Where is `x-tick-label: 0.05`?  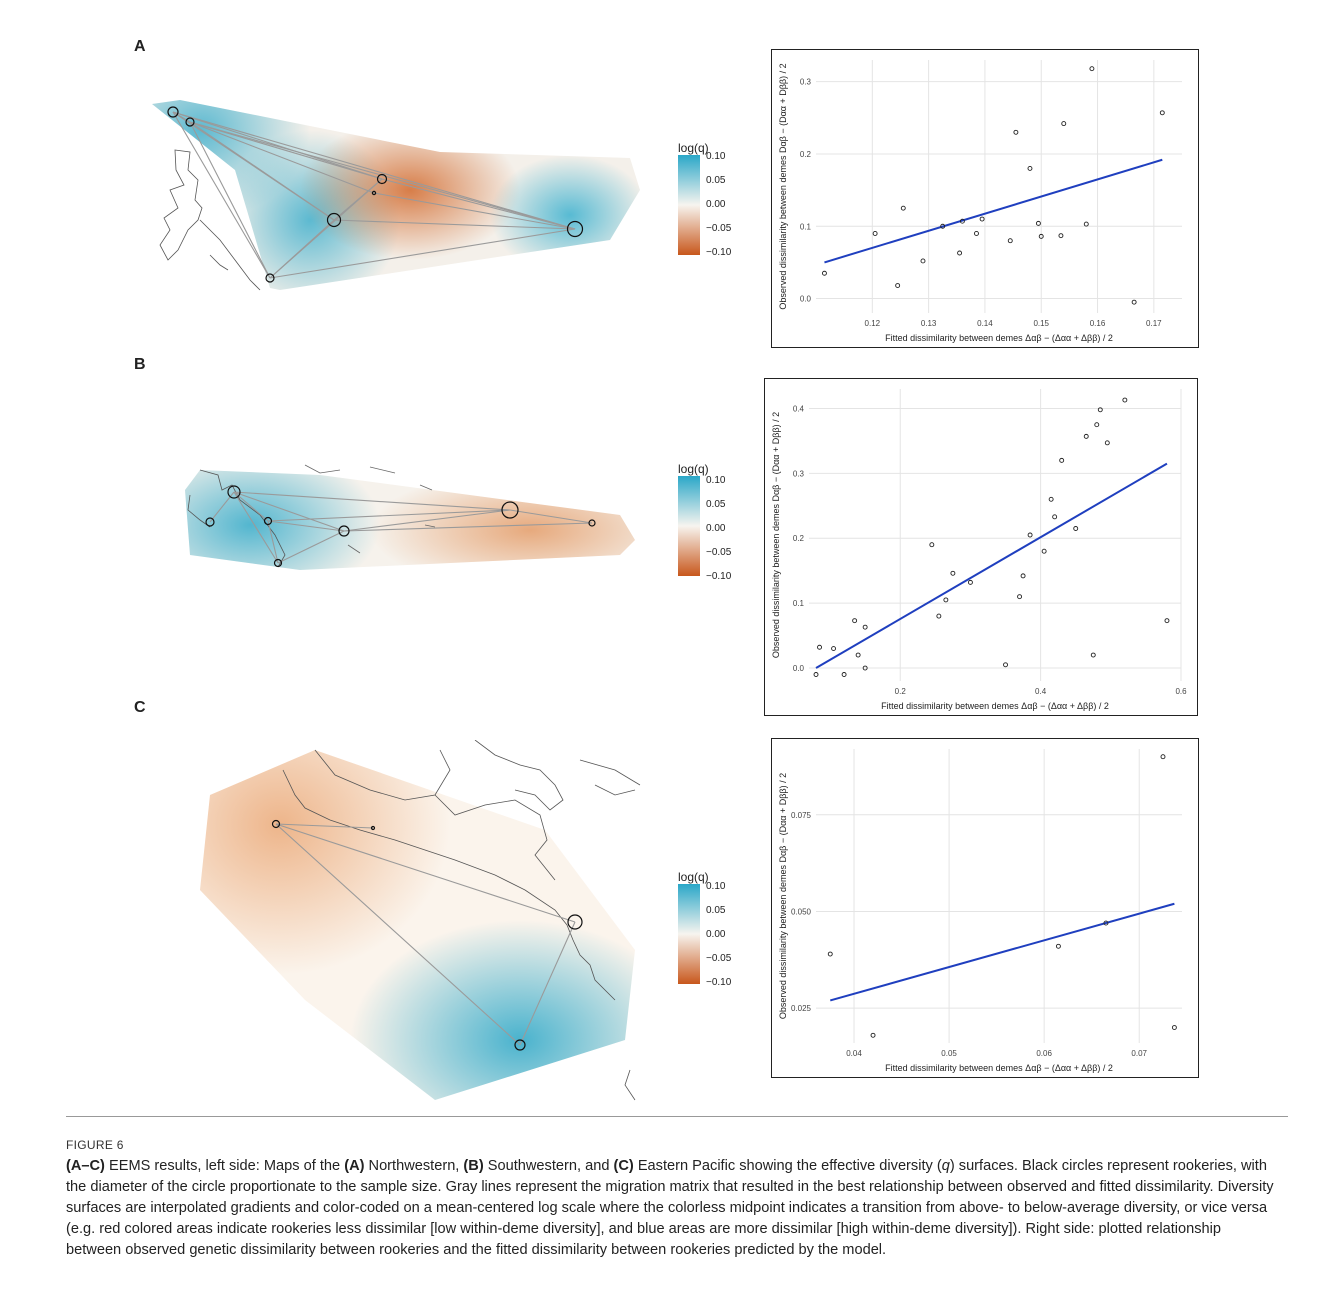 x-tick-label: 0.05 is located at coordinates (949, 1053).